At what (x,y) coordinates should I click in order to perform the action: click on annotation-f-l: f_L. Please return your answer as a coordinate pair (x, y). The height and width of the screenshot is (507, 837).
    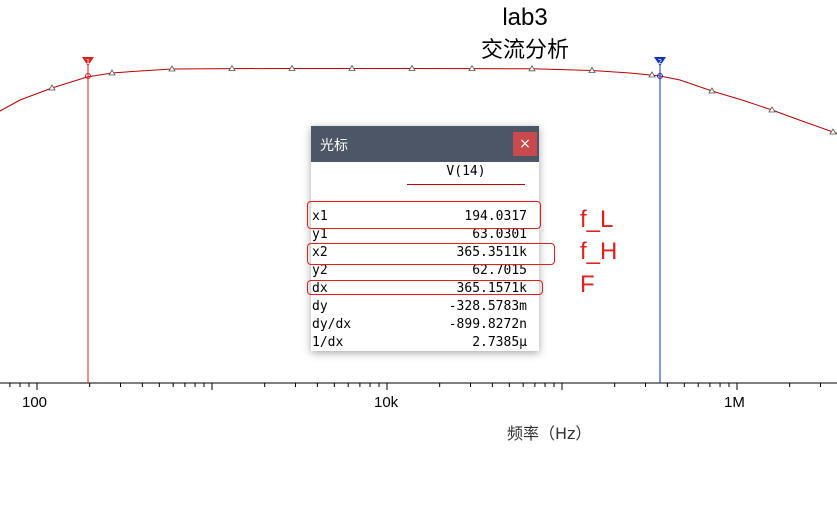
    Looking at the image, I should click on (597, 219).